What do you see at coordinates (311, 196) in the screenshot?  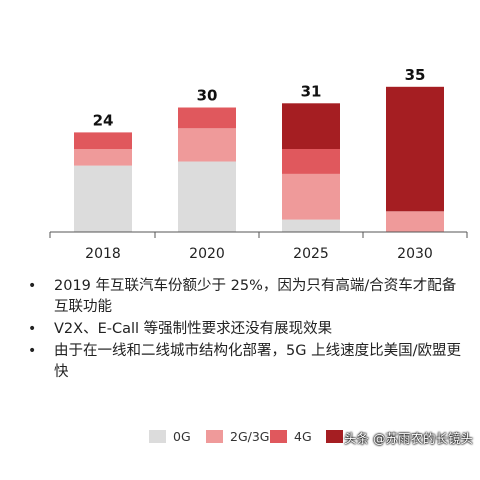 I see `bar-segment-2025-2g-3g` at bounding box center [311, 196].